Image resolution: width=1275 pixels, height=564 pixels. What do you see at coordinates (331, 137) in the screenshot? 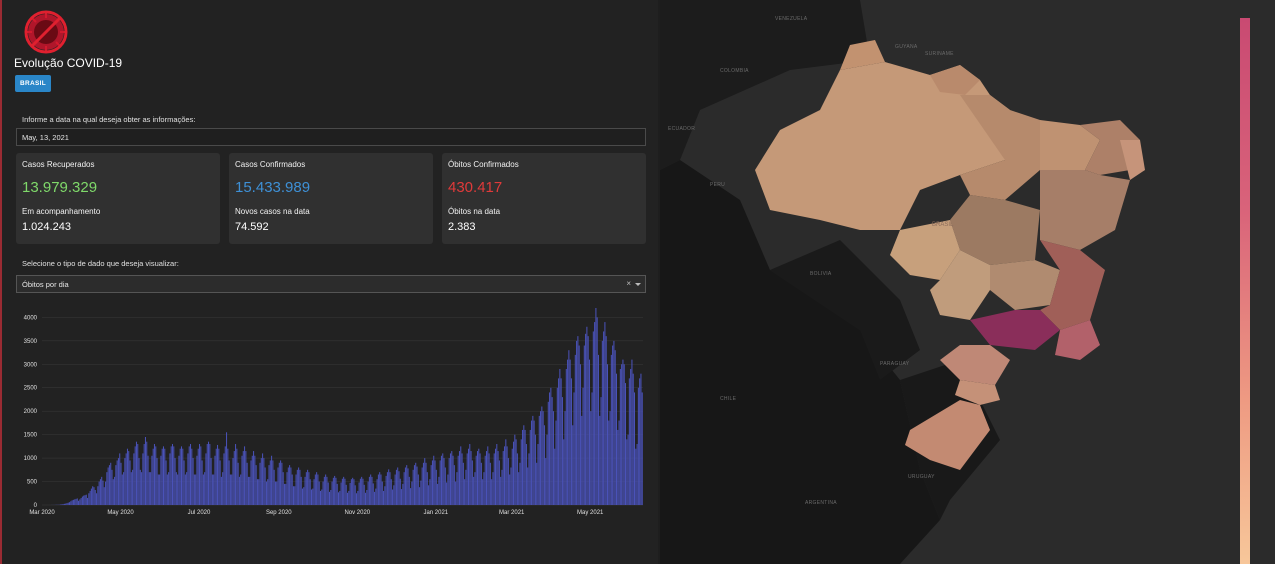
I see `date-input: May, 13, 2021` at bounding box center [331, 137].